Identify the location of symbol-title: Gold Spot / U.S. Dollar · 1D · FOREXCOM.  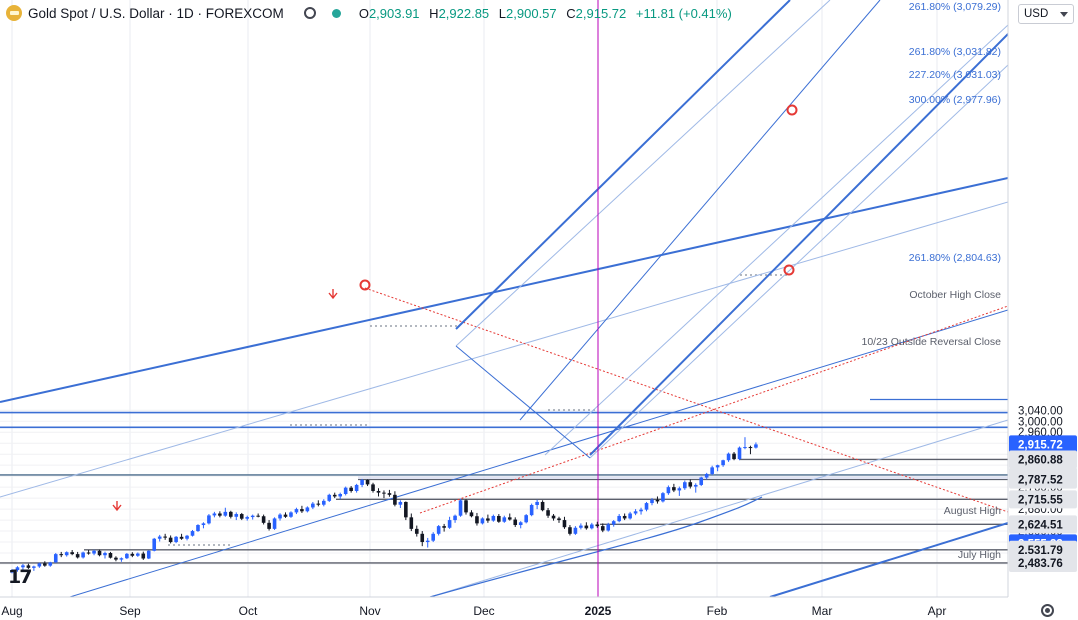
(156, 13).